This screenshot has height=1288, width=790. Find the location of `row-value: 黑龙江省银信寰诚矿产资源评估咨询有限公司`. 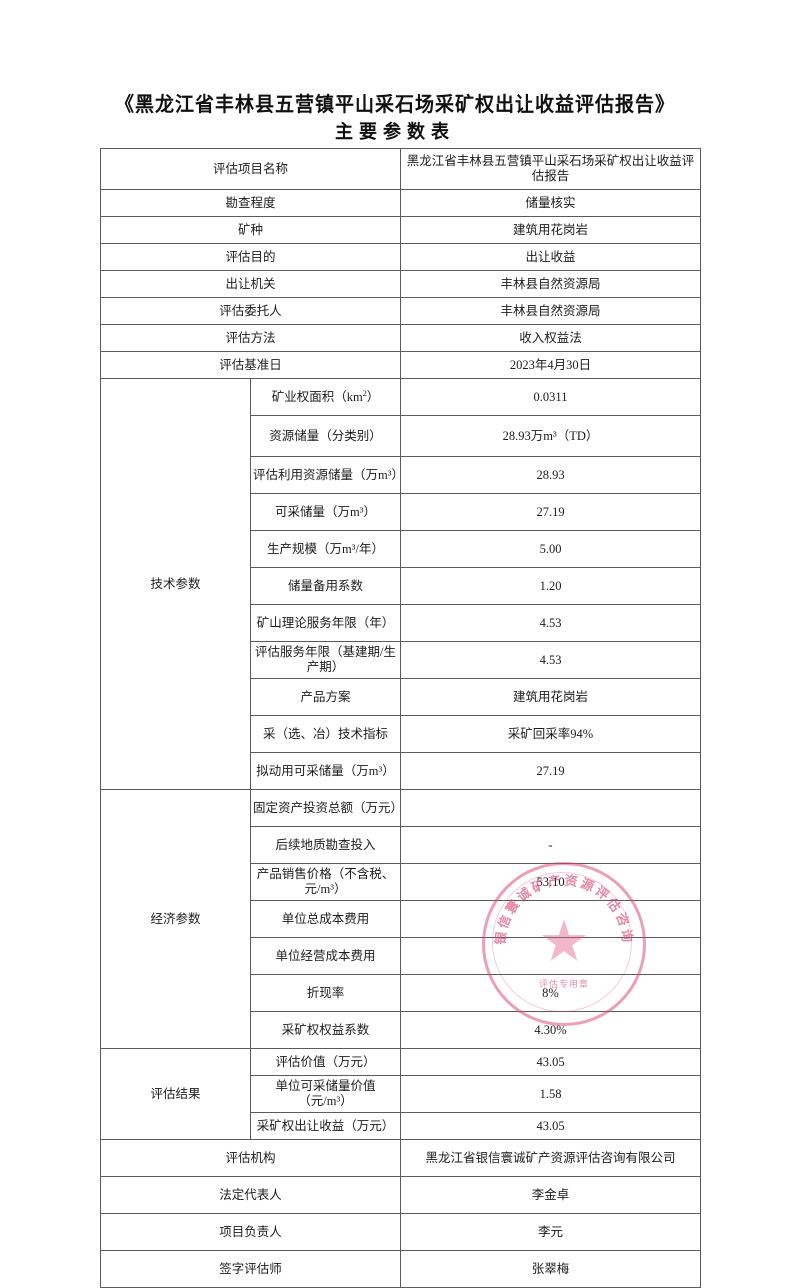

row-value: 黑龙江省银信寰诚矿产资源评估咨询有限公司 is located at coordinates (550, 1158).